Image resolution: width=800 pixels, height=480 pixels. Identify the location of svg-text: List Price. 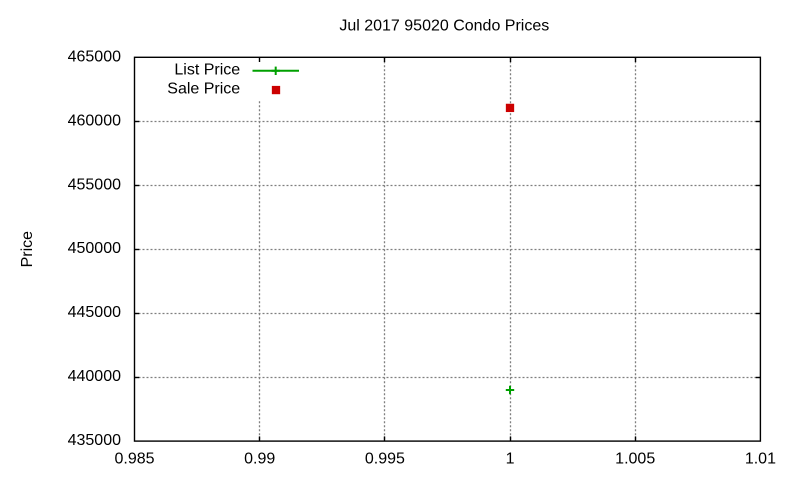
(207, 70).